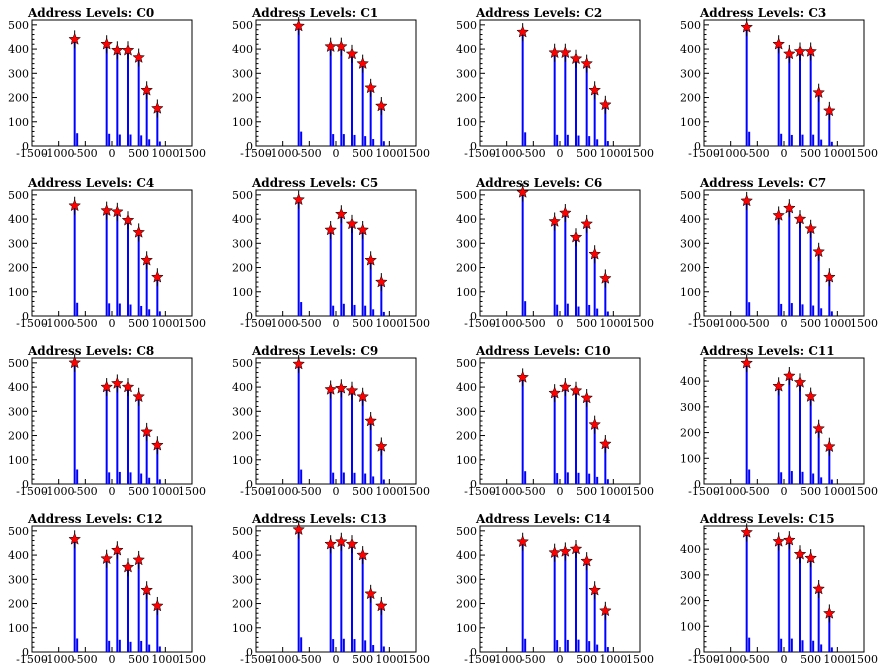  What do you see at coordinates (543, 351) in the screenshot?
I see `chart-title: Address Levels: C10` at bounding box center [543, 351].